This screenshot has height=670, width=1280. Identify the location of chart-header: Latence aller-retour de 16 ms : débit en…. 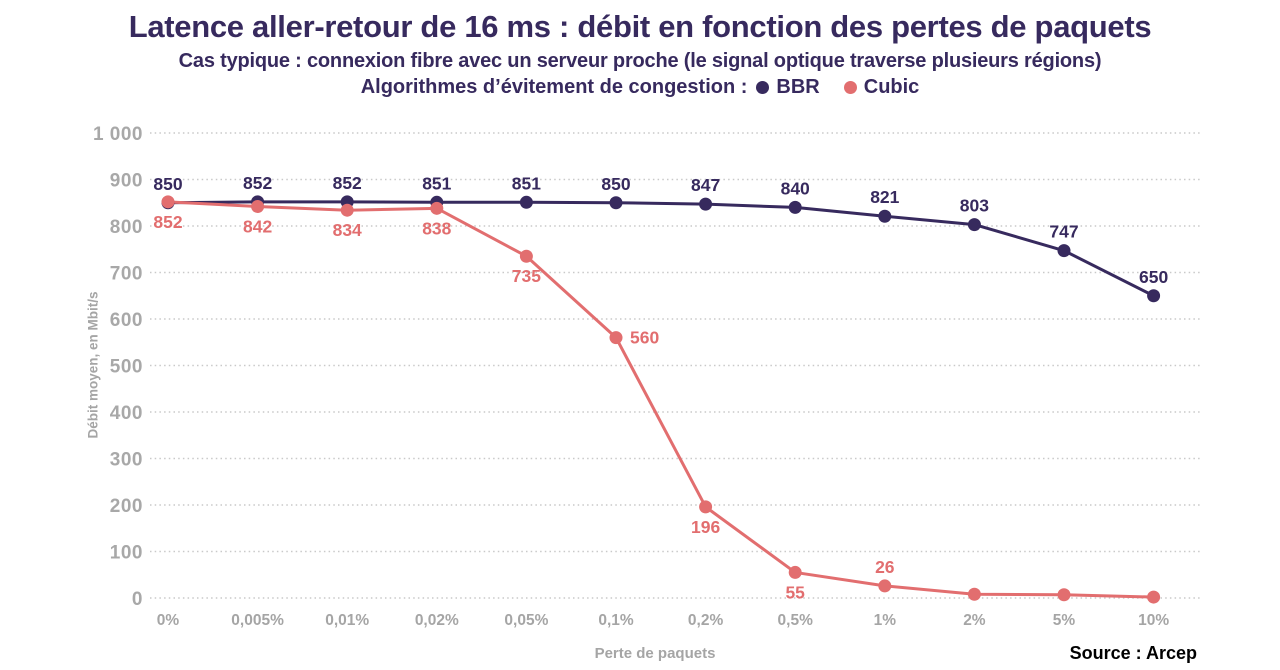
(640, 49).